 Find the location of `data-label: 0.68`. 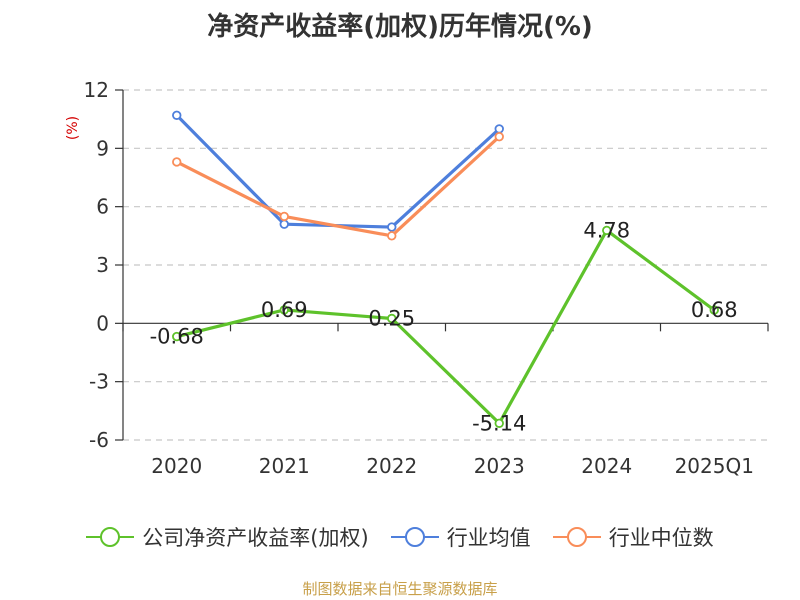

data-label: 0.68 is located at coordinates (714, 310).